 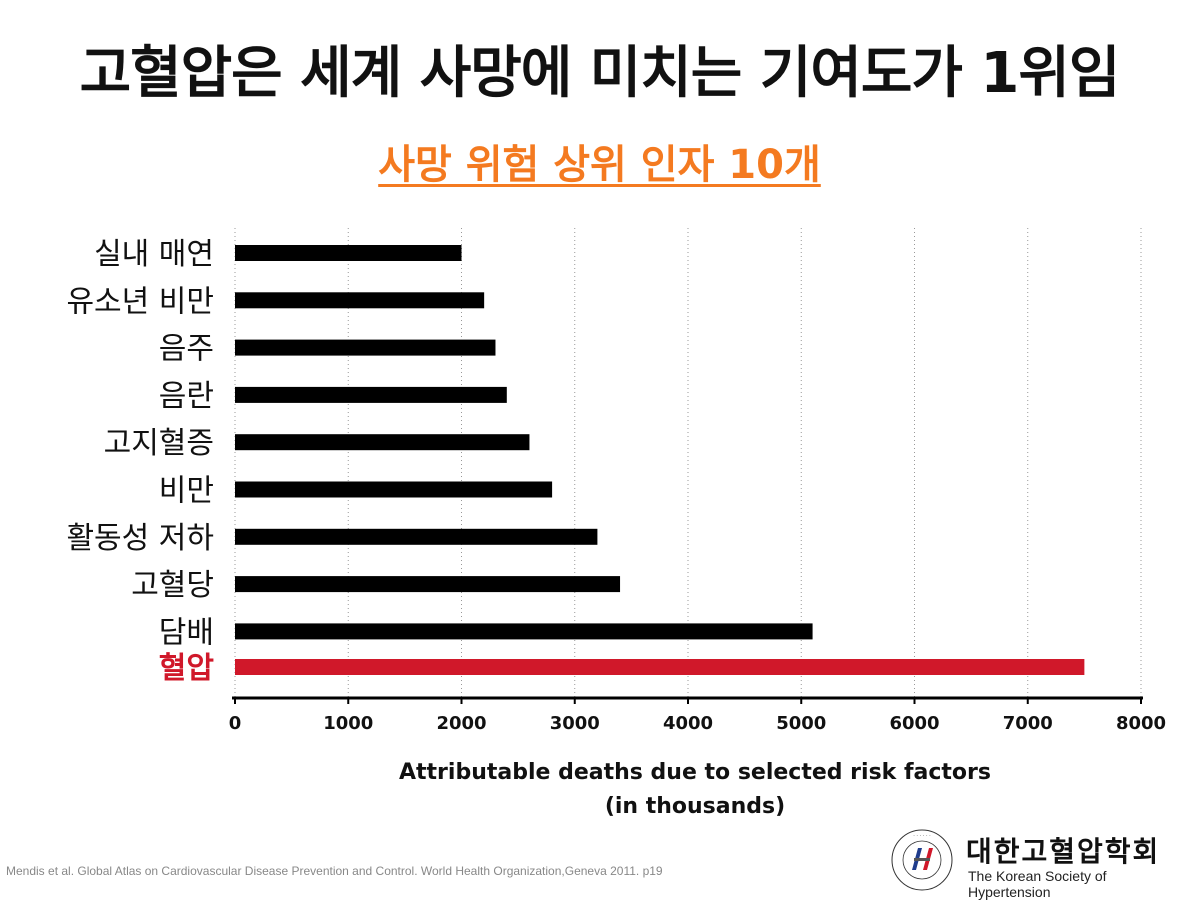 I want to click on x-tick-label: 4000, so click(x=688, y=723).